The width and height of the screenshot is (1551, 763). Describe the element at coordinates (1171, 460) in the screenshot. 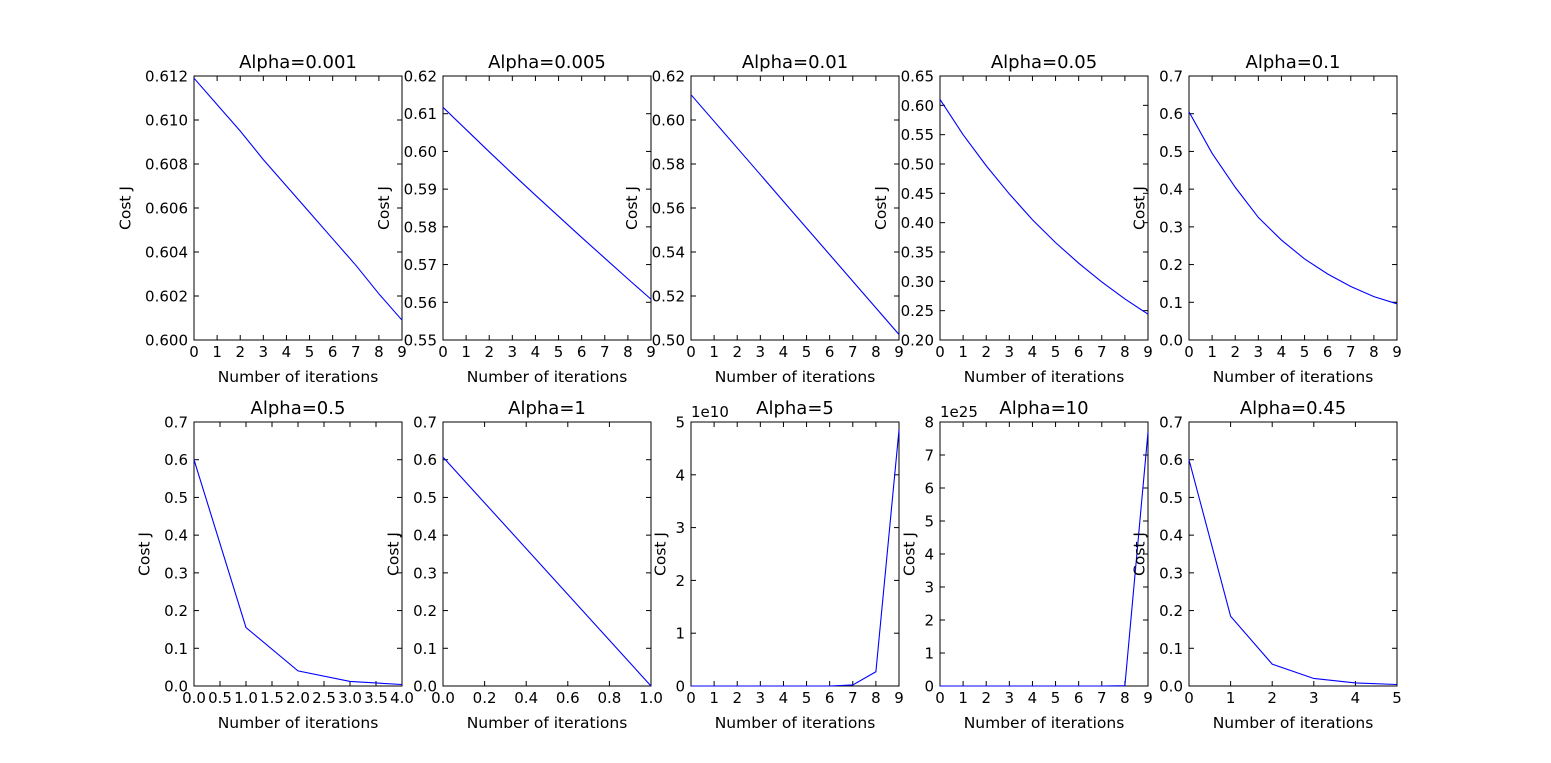

I see `y-tick-label: 0.6` at that location.